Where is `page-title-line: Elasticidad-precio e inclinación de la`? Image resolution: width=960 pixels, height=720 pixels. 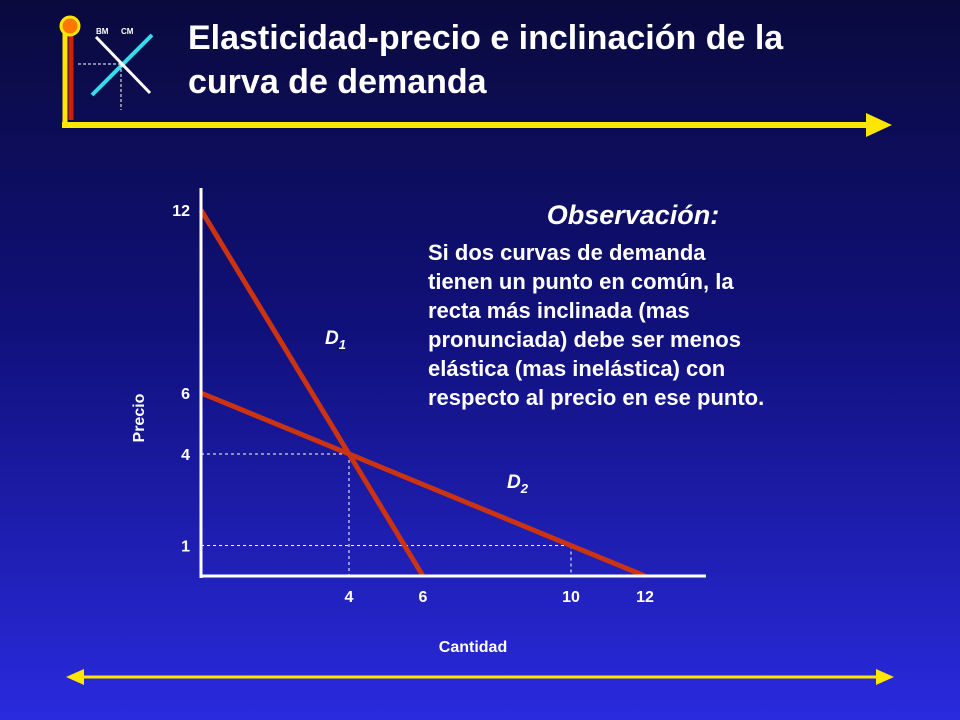 page-title-line: Elasticidad-precio e inclinación de la is located at coordinates (486, 38).